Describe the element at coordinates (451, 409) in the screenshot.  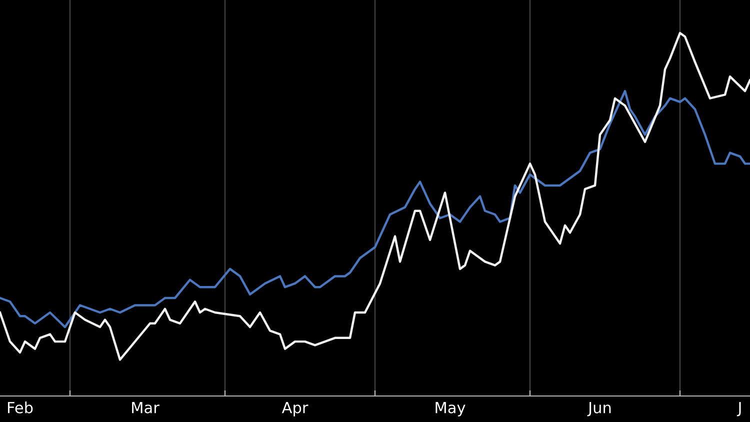
I see `x-tick-label: May` at that location.